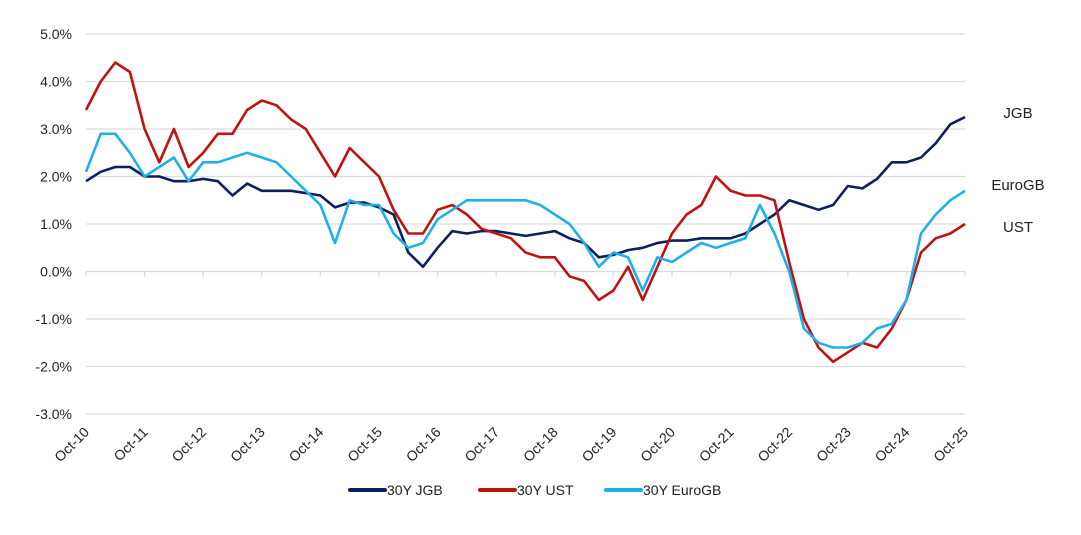 The width and height of the screenshot is (1081, 535). I want to click on y-tick-label: 2.0%, so click(56, 177).